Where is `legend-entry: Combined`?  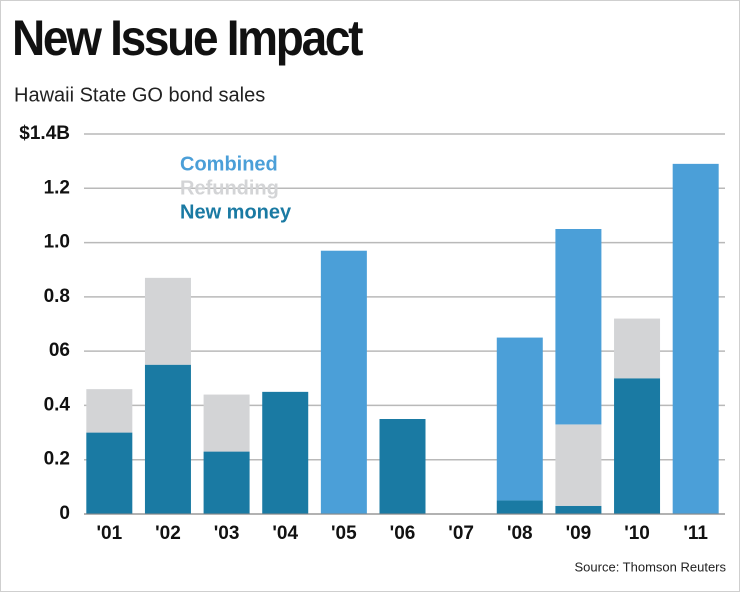 legend-entry: Combined is located at coordinates (229, 164).